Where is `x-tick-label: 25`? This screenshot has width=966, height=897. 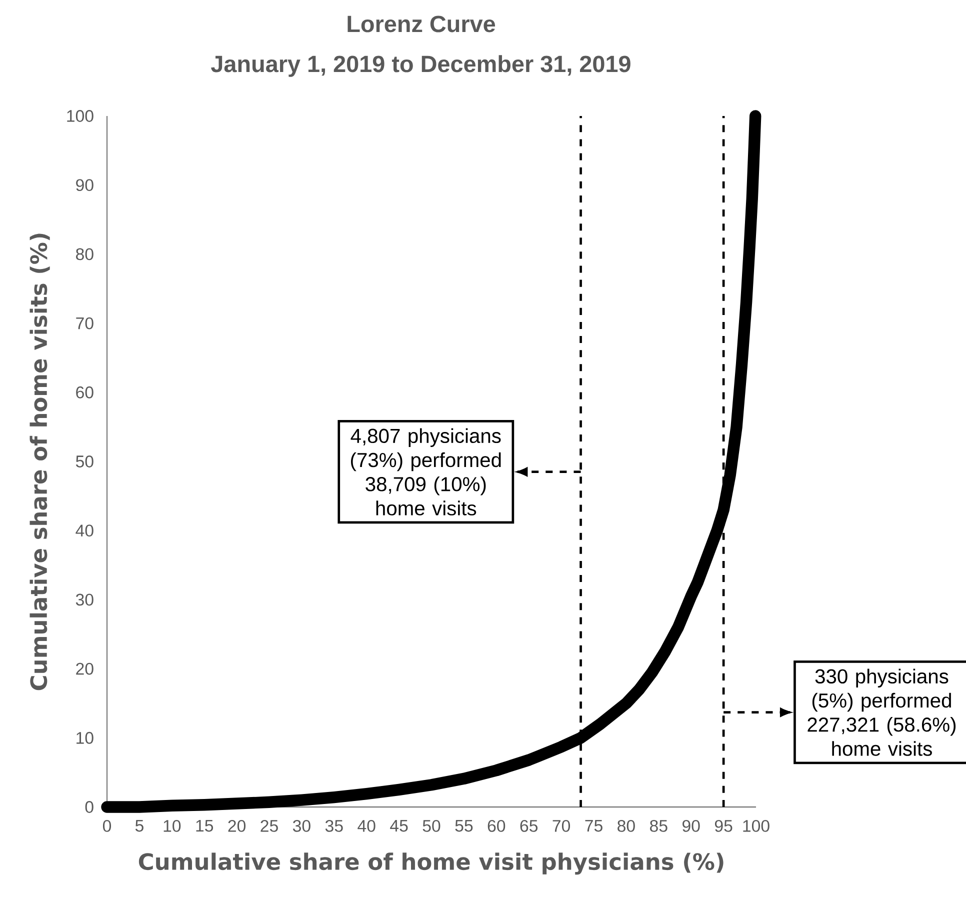
x-tick-label: 25 is located at coordinates (269, 826).